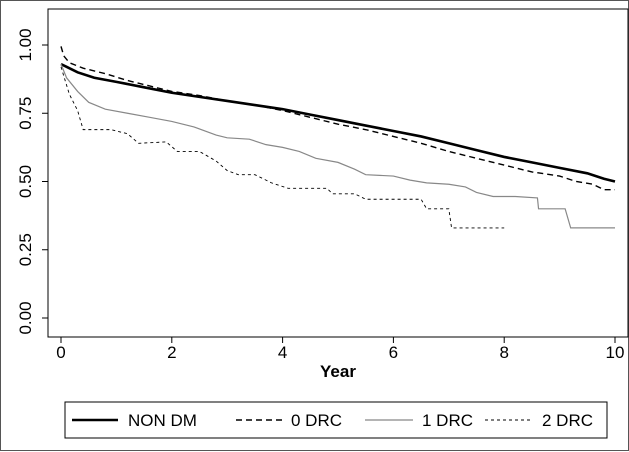 This screenshot has width=629, height=452. Describe the element at coordinates (615, 352) in the screenshot. I see `x-tick-label: 10` at that location.